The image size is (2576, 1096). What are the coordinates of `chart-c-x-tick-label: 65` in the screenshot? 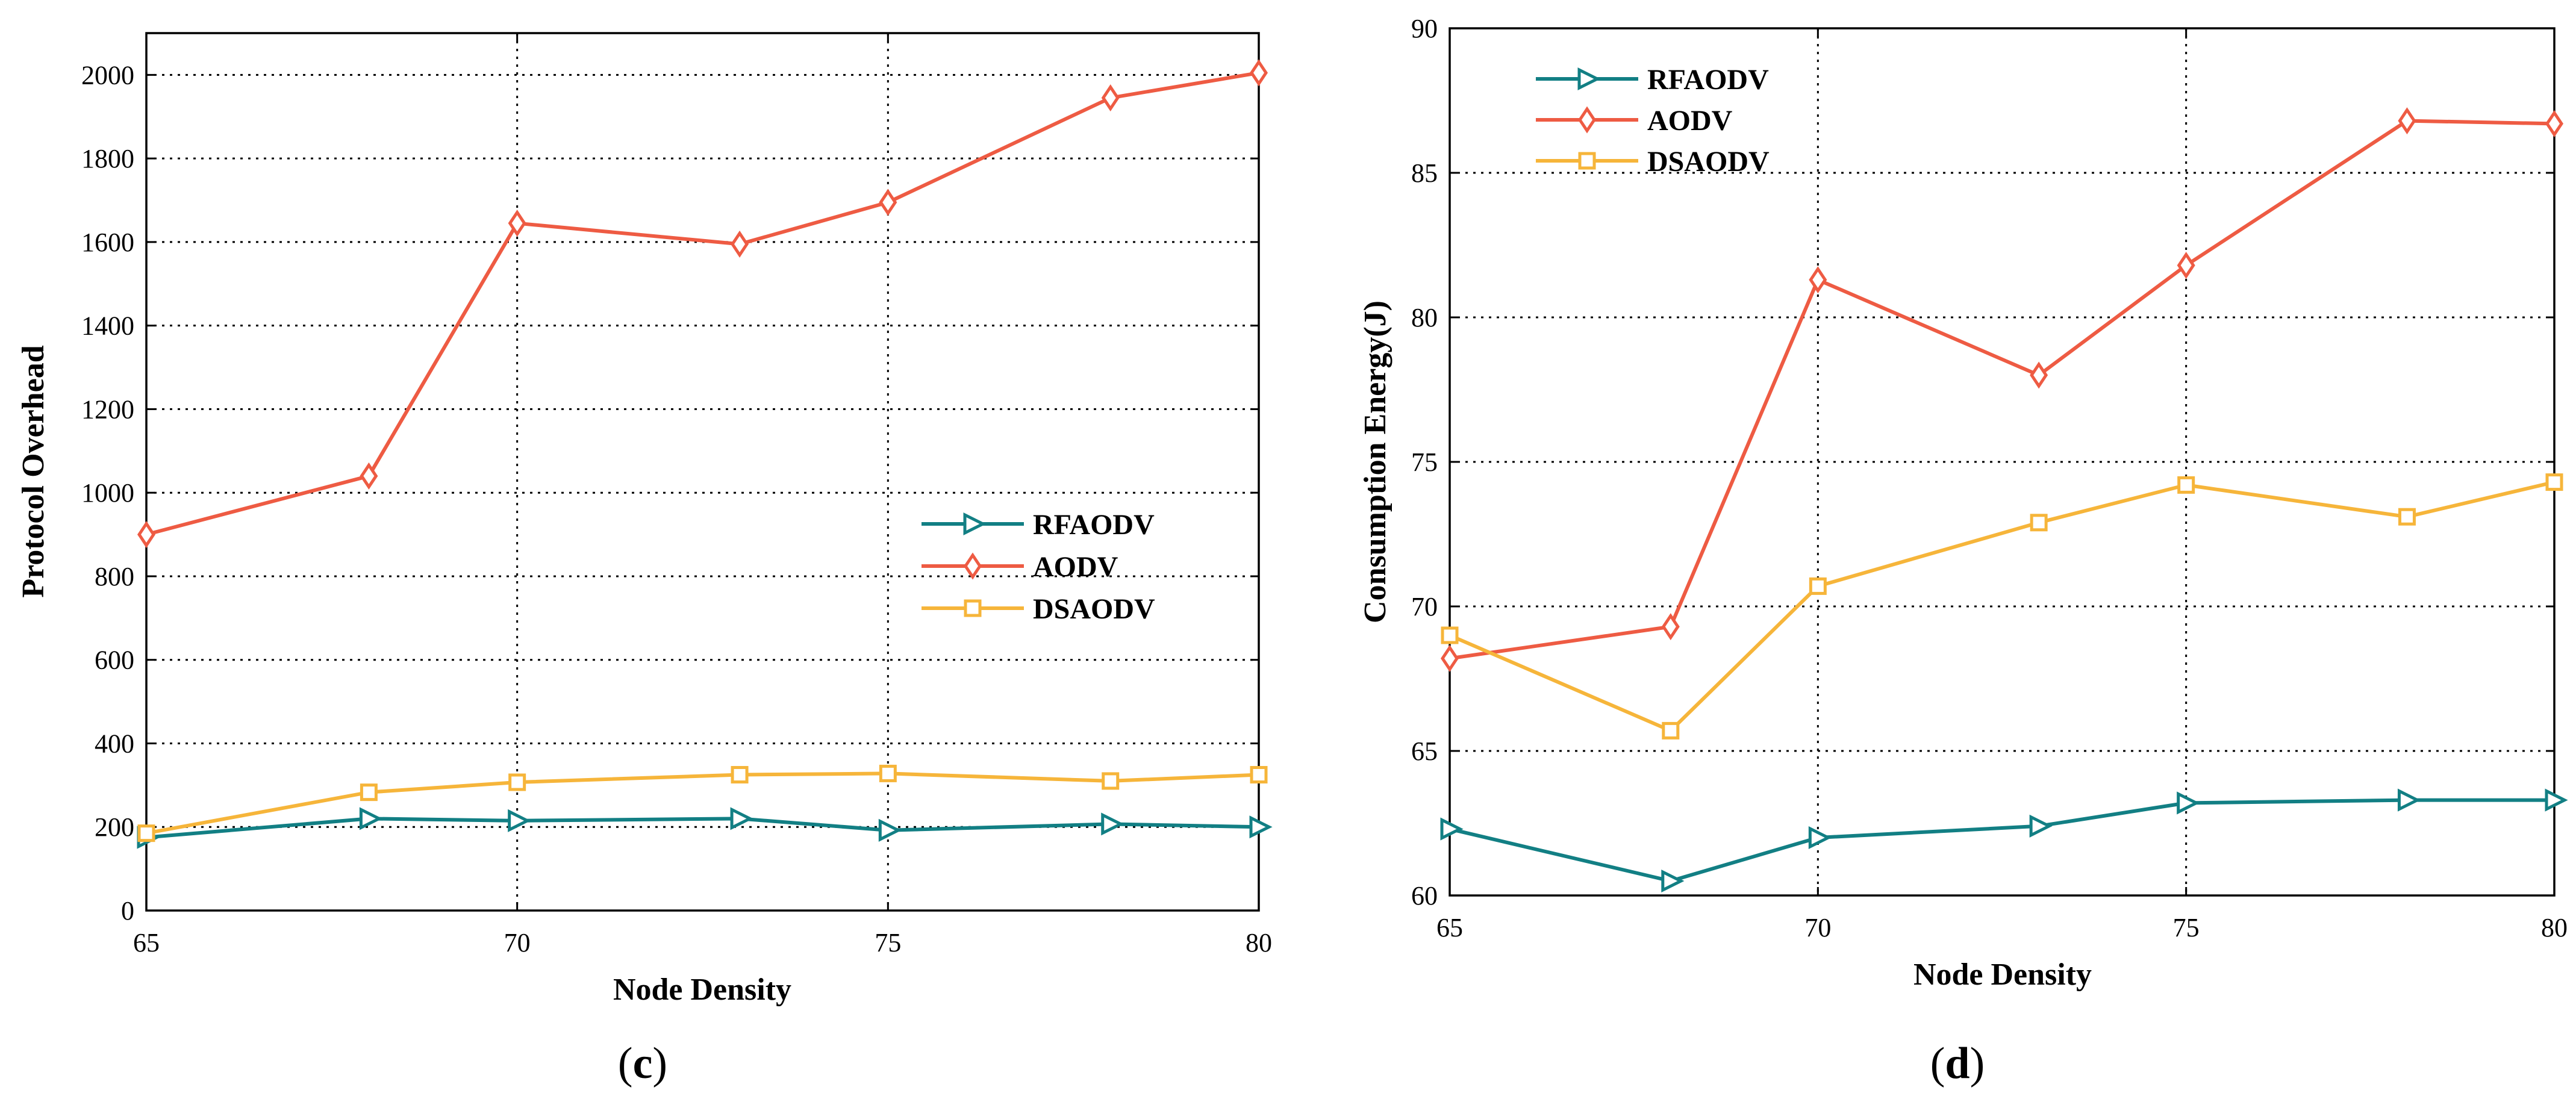 It's located at (146, 942).